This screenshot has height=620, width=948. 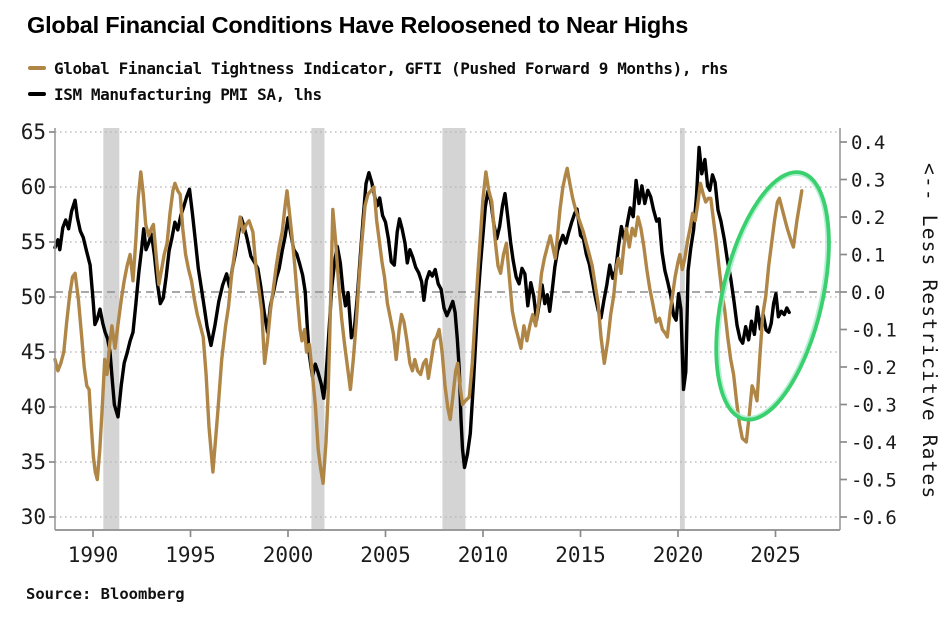 What do you see at coordinates (37, 94) in the screenshot?
I see `ism-line-swatch` at bounding box center [37, 94].